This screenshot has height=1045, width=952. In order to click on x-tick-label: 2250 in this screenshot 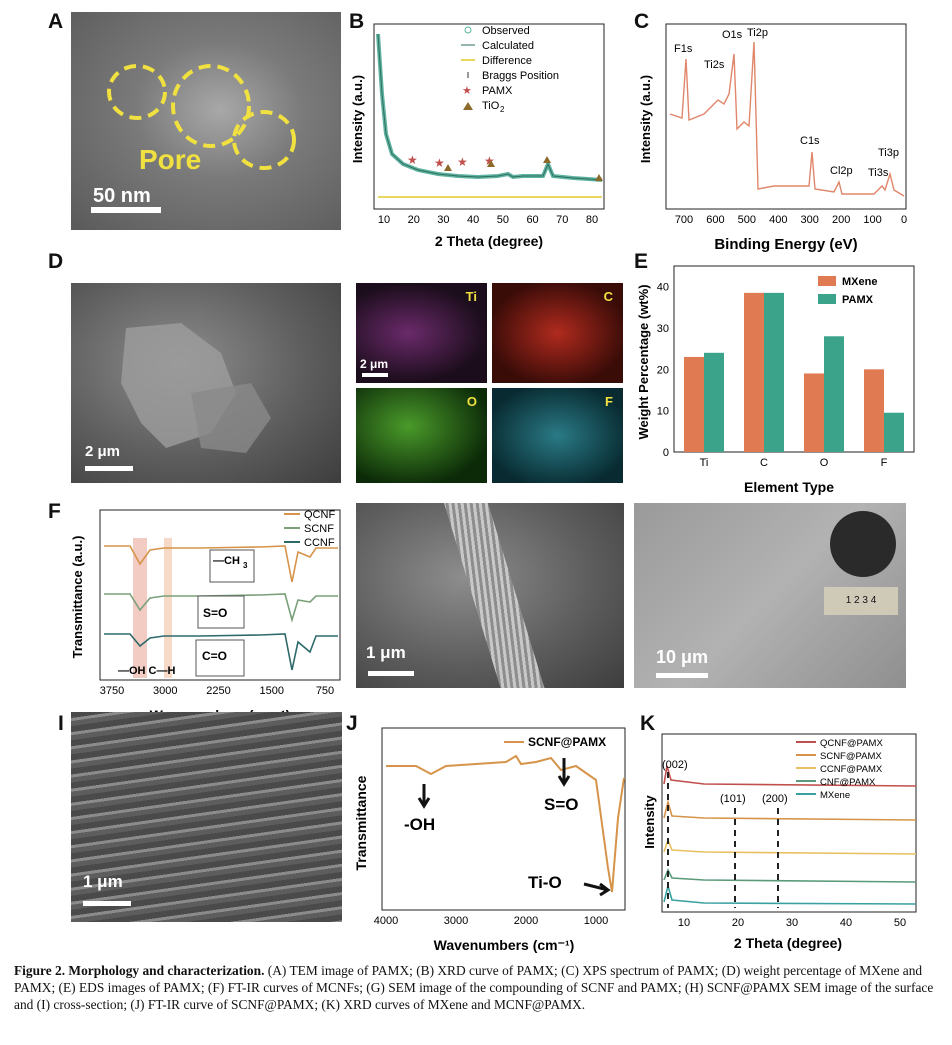, I will do `click(218, 691)`.